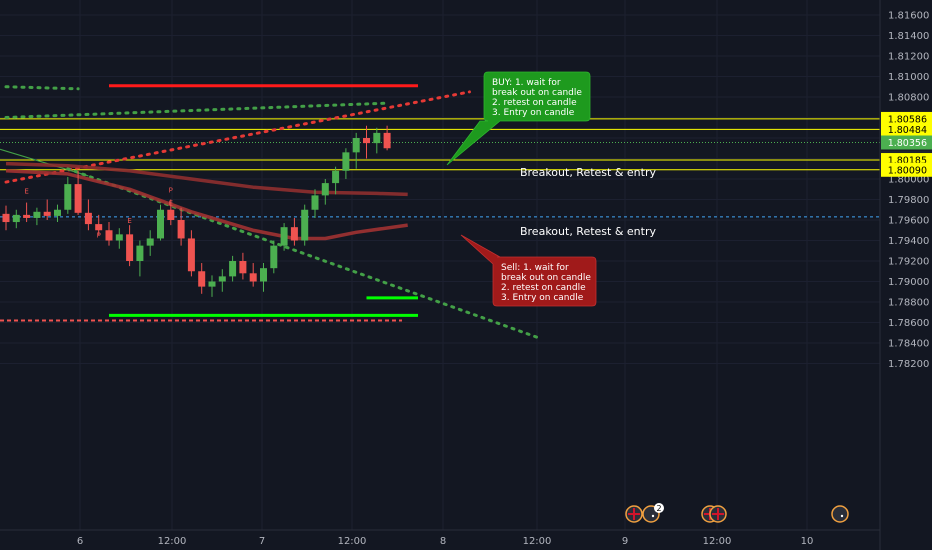 This screenshot has width=932, height=550. I want to click on time-tick-label: 6, so click(80, 541).